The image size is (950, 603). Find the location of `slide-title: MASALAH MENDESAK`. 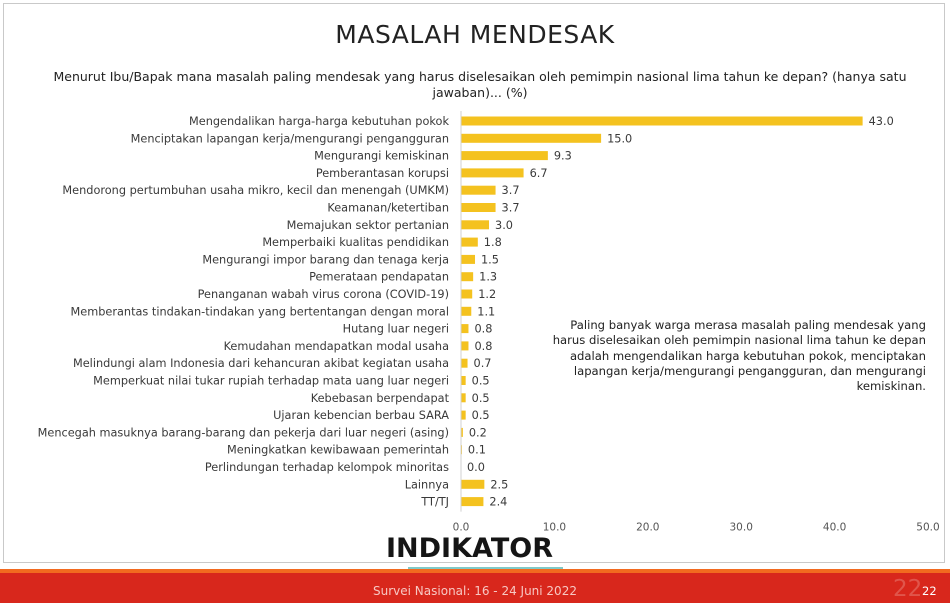

slide-title: MASALAH MENDESAK is located at coordinates (475, 34).